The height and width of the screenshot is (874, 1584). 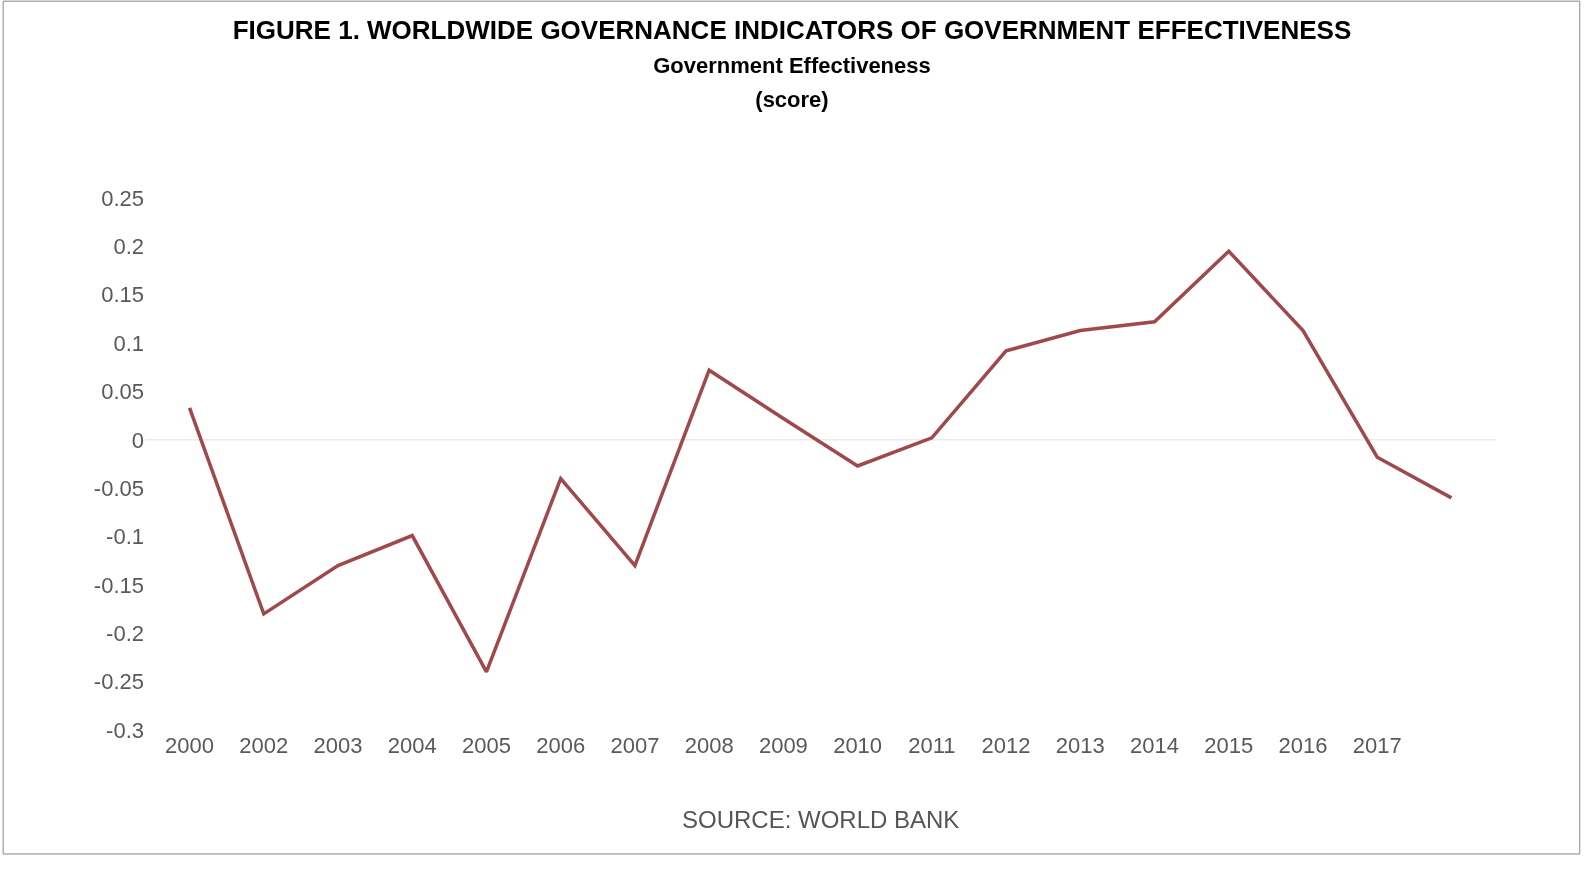 I want to click on x-tick-label: 2009, so click(x=783, y=745).